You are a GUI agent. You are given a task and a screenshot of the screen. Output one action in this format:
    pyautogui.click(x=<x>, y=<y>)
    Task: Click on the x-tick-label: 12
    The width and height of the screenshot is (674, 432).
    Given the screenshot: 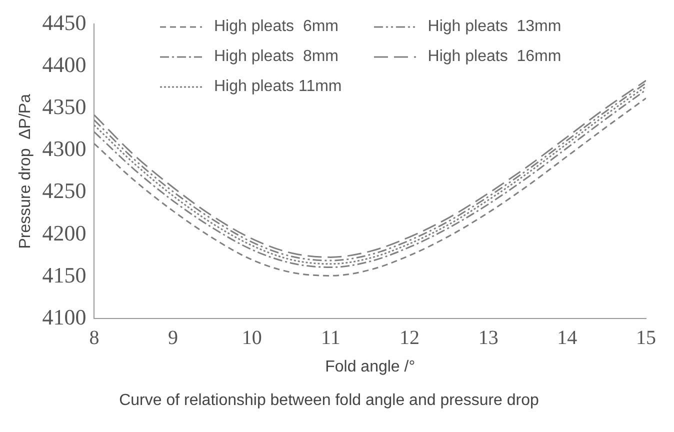 What is the action you would take?
    pyautogui.click(x=410, y=337)
    